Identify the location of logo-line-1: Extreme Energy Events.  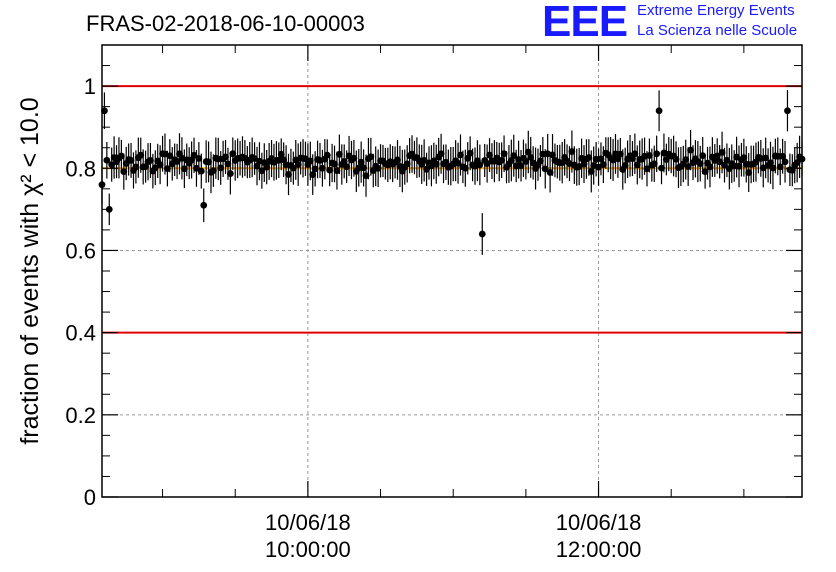
(716, 10).